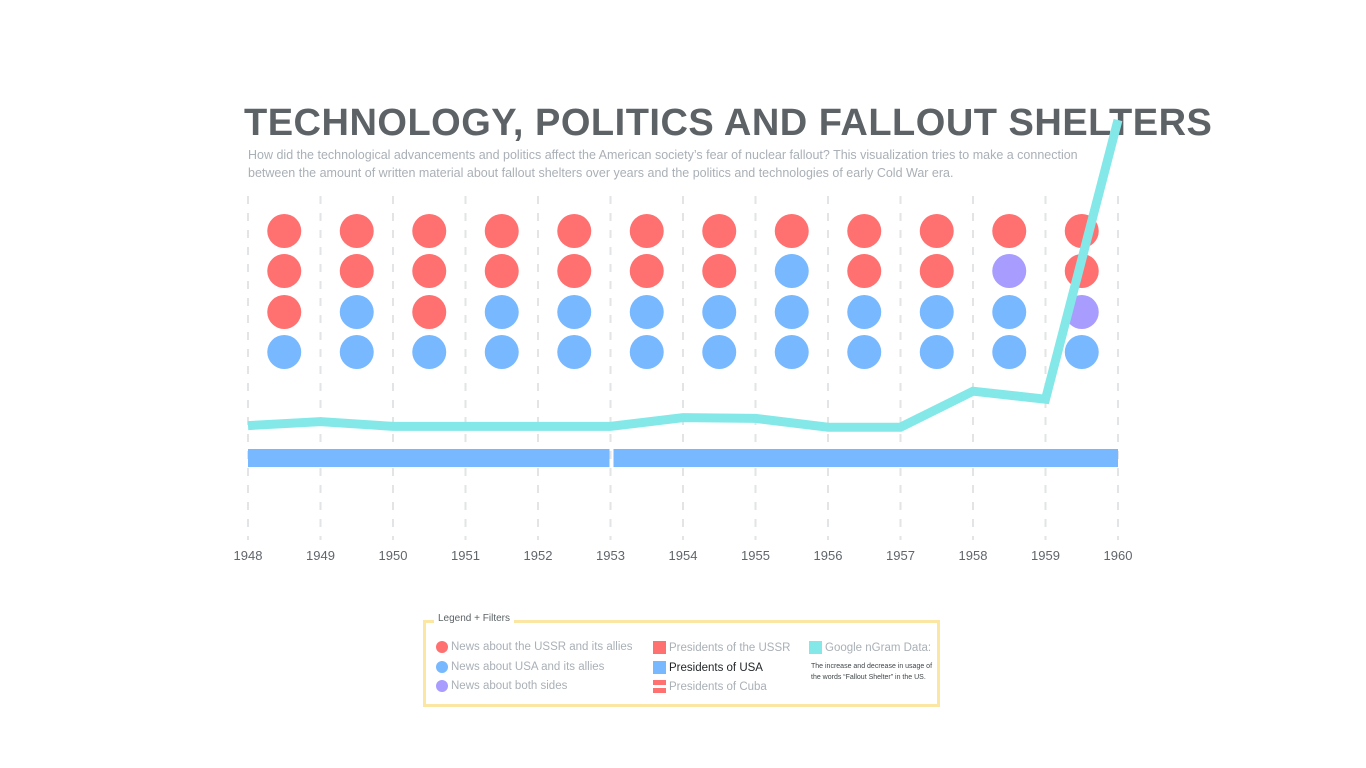 This screenshot has height=768, width=1366. Describe the element at coordinates (538, 555) in the screenshot. I see `tick-label-1952: 1952` at that location.